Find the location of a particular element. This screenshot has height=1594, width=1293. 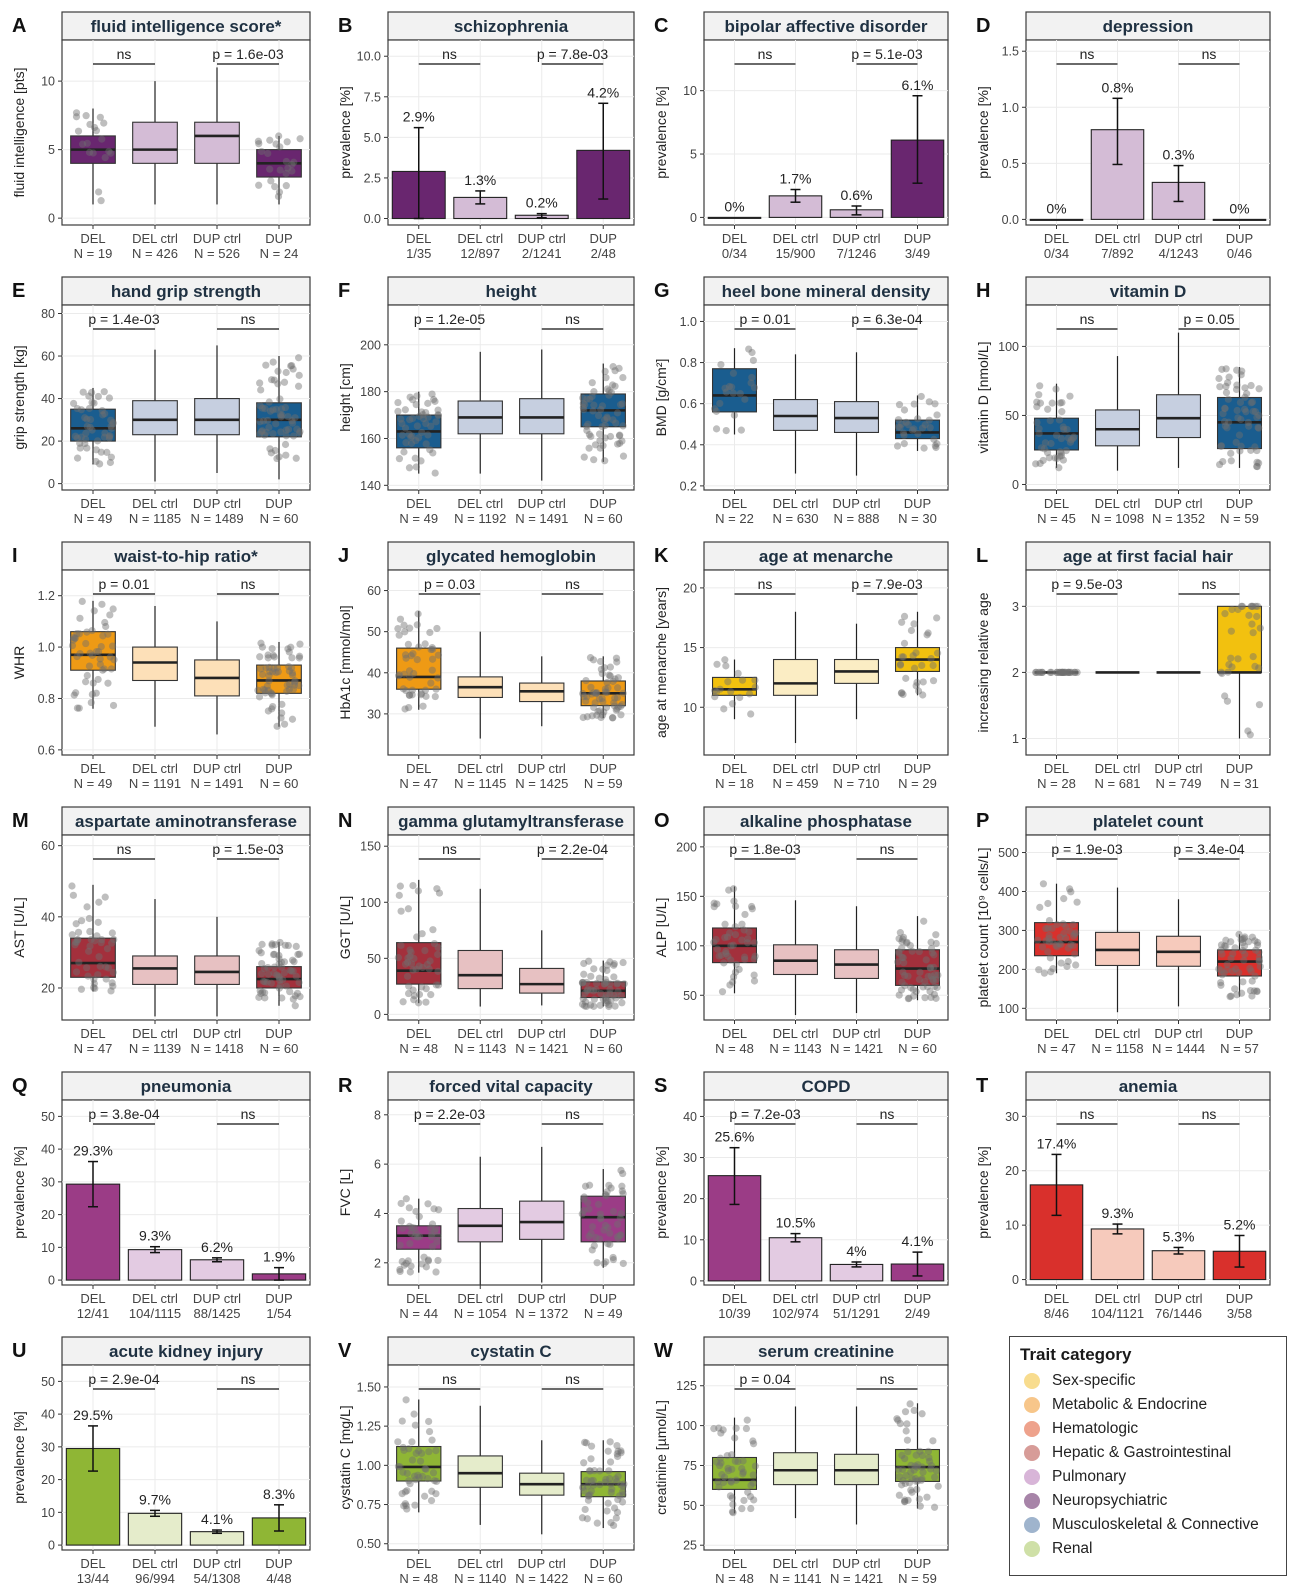

x-tick-sublabel: 12/41 is located at coordinates (93, 1313).